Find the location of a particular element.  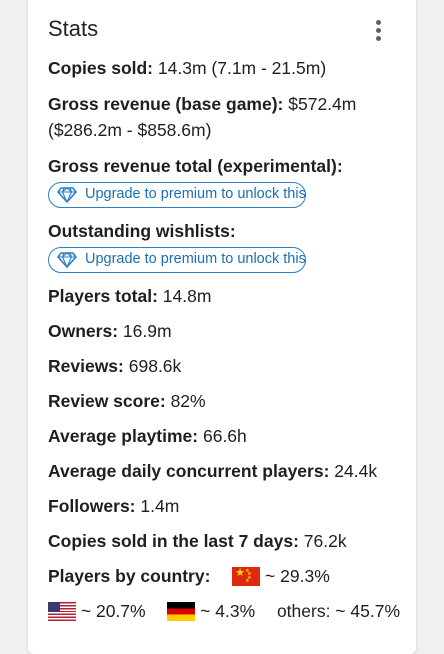

stat-value: 16.9m is located at coordinates (147, 331).